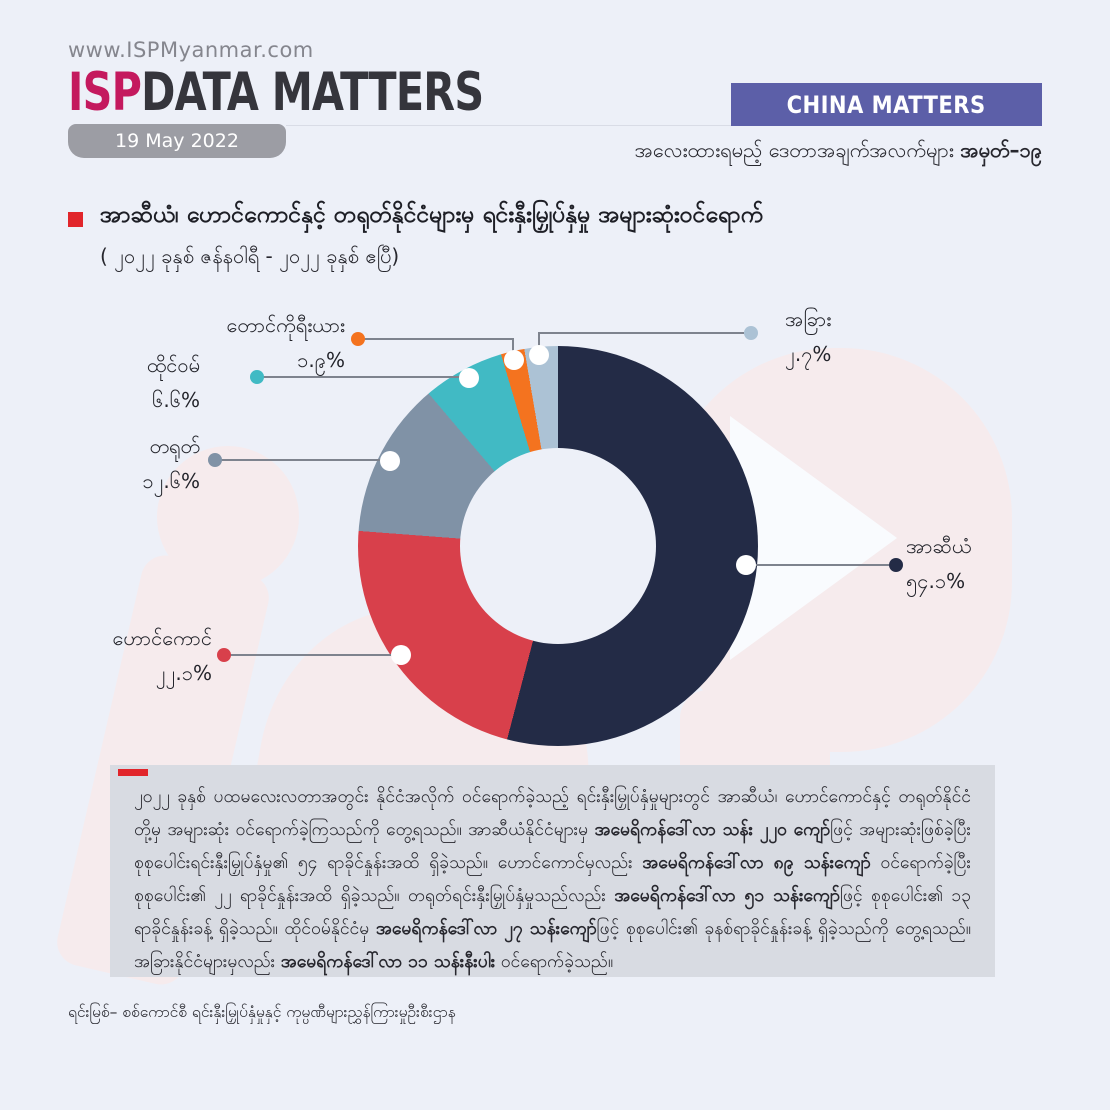 The width and height of the screenshot is (1110, 1110). Describe the element at coordinates (321, 360) in the screenshot. I see `callout-southkorea-value: ၁.၉%` at that location.